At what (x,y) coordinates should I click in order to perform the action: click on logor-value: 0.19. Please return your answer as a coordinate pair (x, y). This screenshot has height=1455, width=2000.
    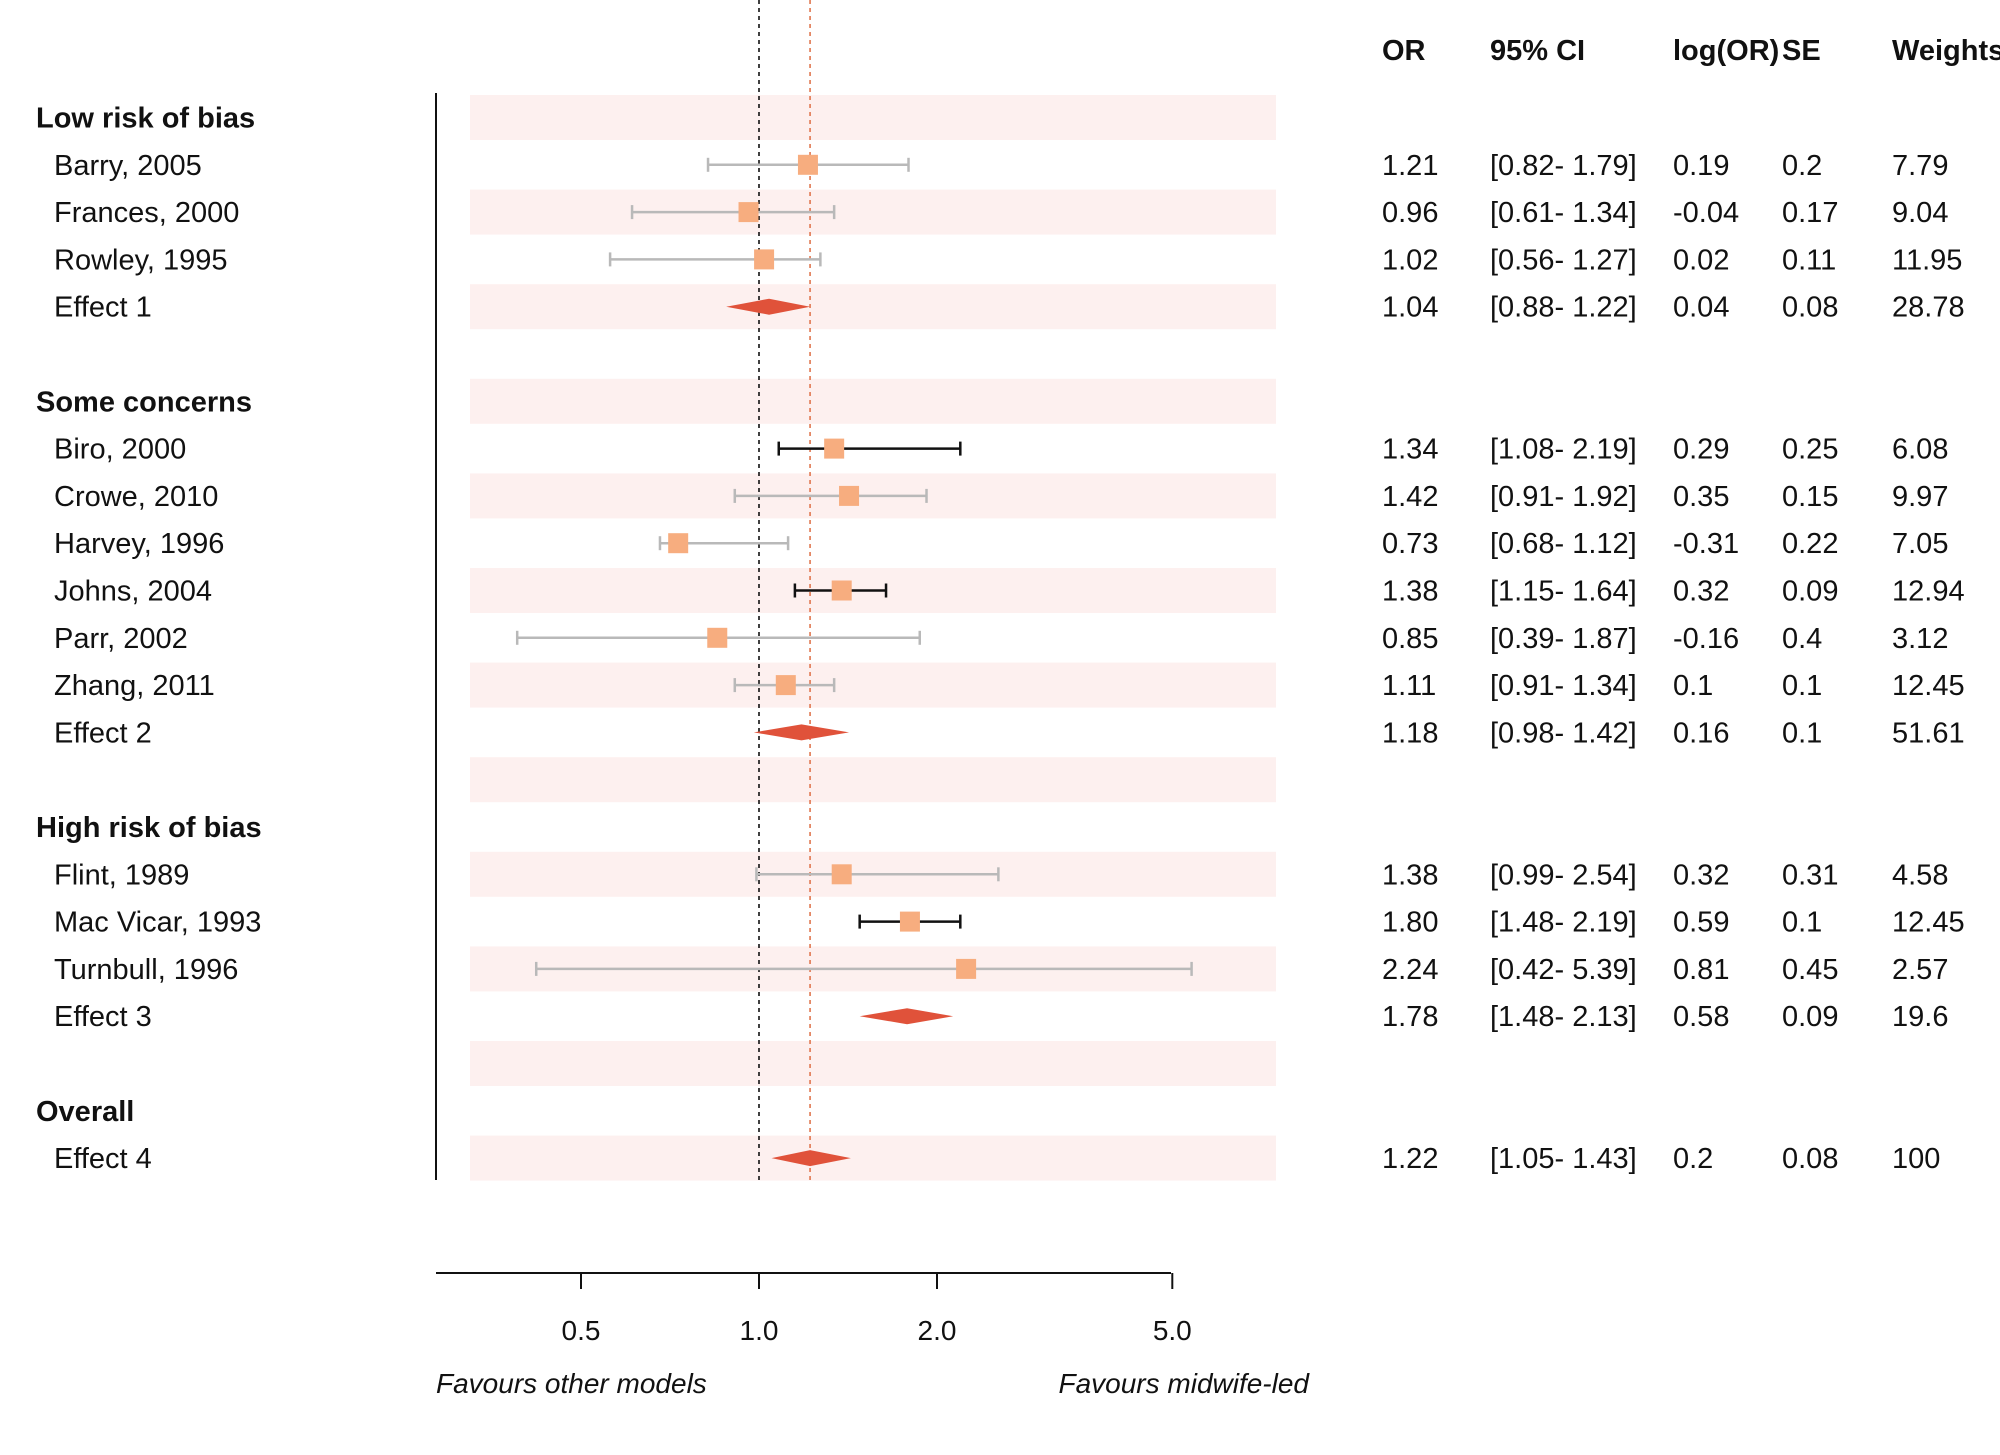
    Looking at the image, I should click on (1701, 166).